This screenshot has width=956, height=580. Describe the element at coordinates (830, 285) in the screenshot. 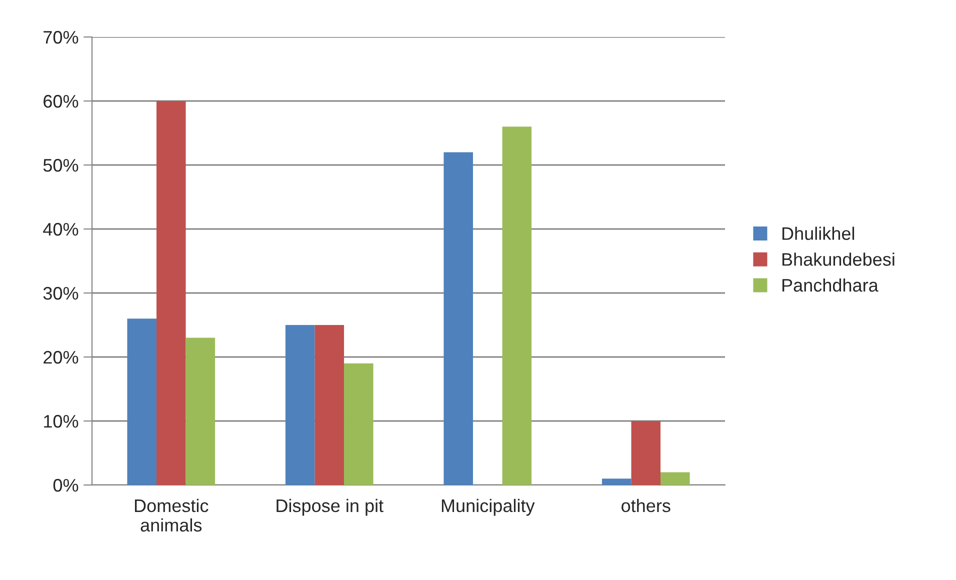

I see `legend-label: Panchdhara` at that location.